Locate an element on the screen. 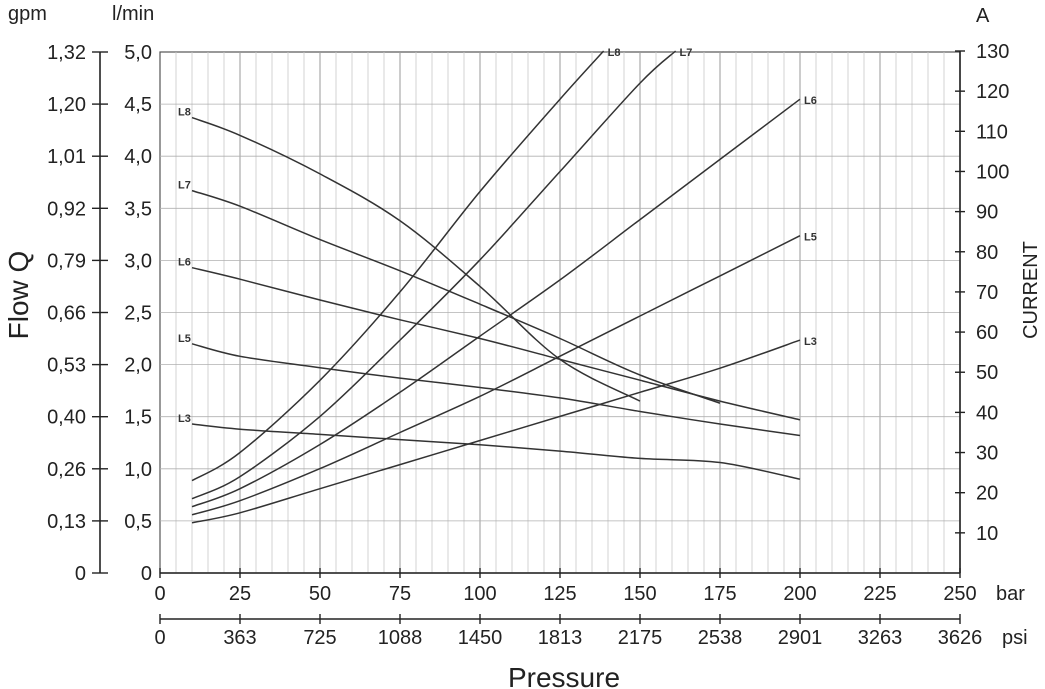  x-tick-label: 125 is located at coordinates (559, 594).